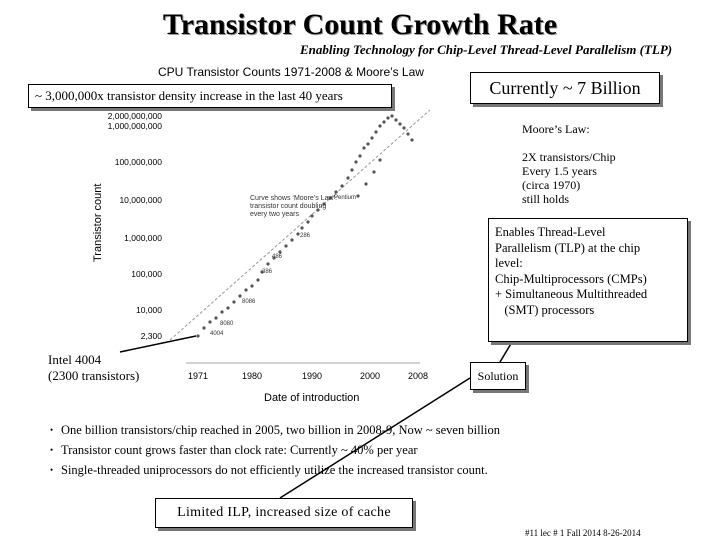 The width and height of the screenshot is (720, 540). What do you see at coordinates (267, 272) in the screenshot?
I see `point-label: 386` at bounding box center [267, 272].